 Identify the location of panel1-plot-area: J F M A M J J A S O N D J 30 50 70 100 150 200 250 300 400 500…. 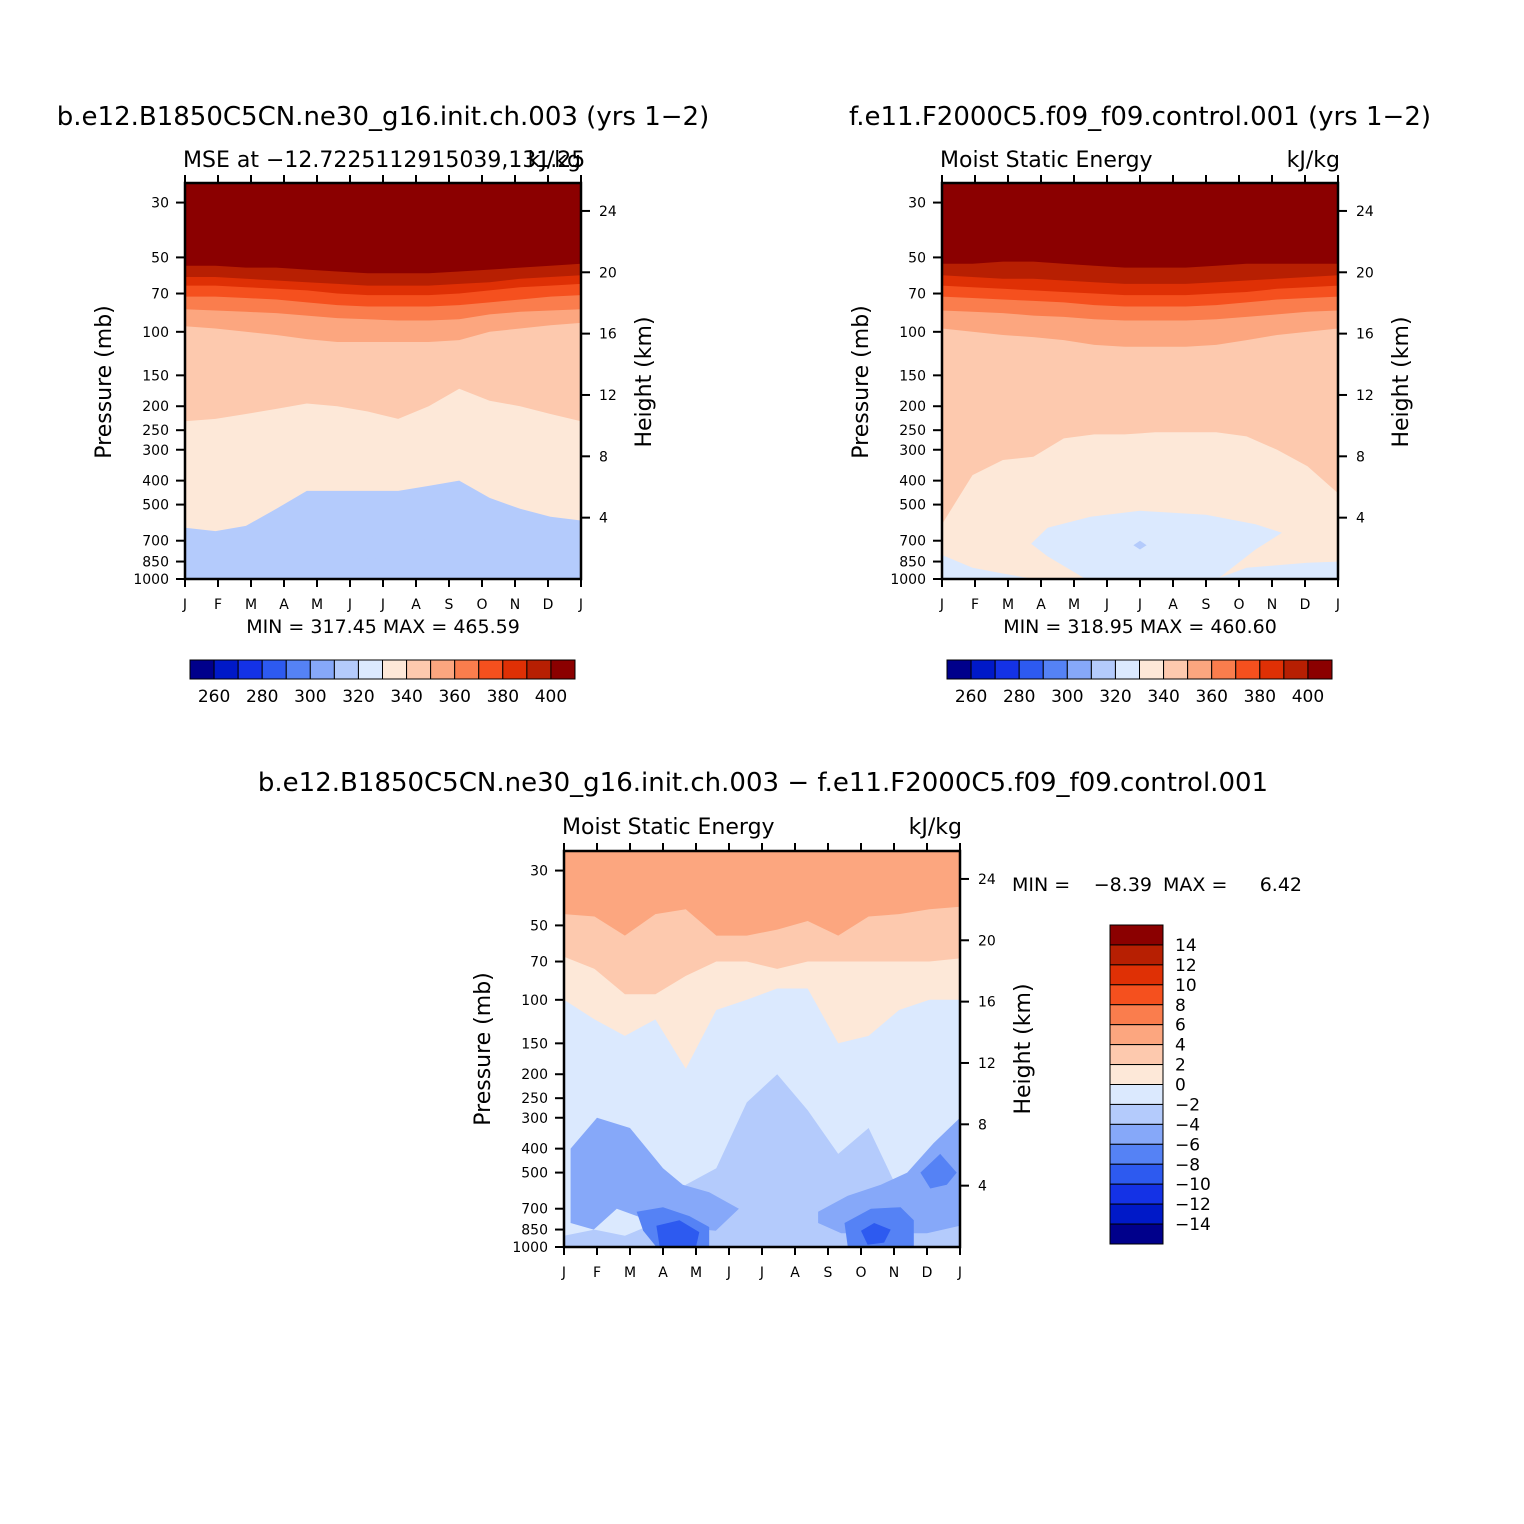
(375, 394).